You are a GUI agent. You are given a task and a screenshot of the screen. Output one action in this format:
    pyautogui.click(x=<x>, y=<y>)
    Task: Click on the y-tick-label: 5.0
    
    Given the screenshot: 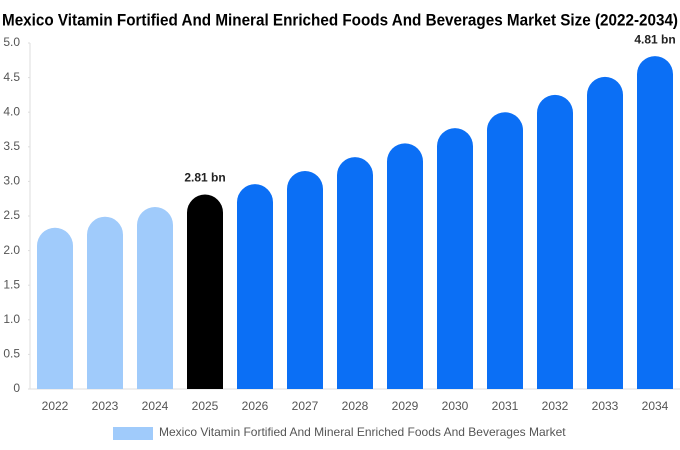 What is the action you would take?
    pyautogui.click(x=11, y=42)
    